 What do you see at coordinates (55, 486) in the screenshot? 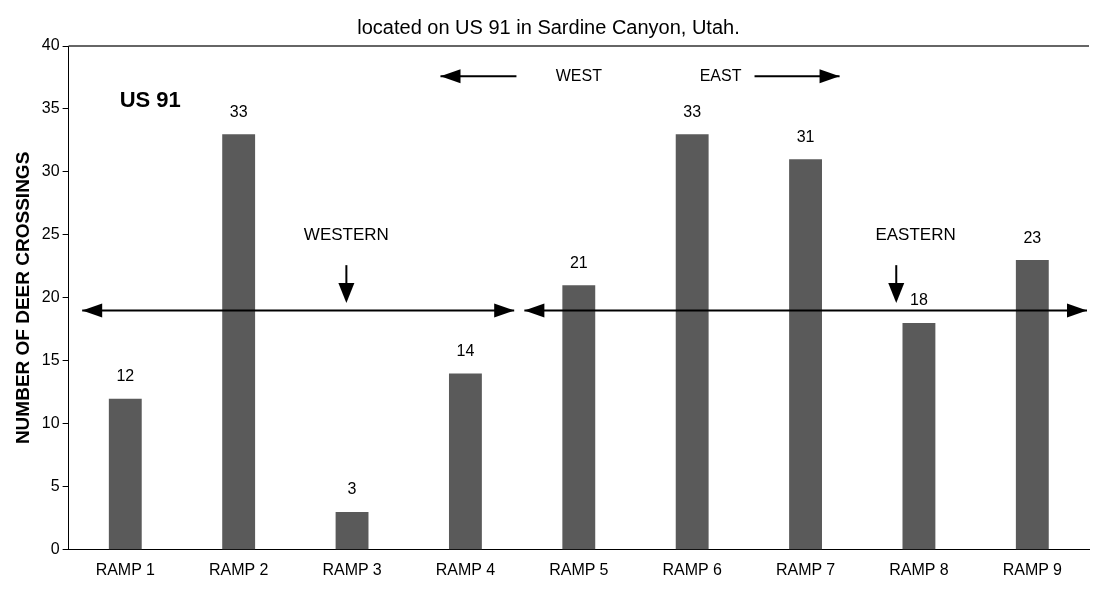
I see `y-tick-label: 5` at bounding box center [55, 486].